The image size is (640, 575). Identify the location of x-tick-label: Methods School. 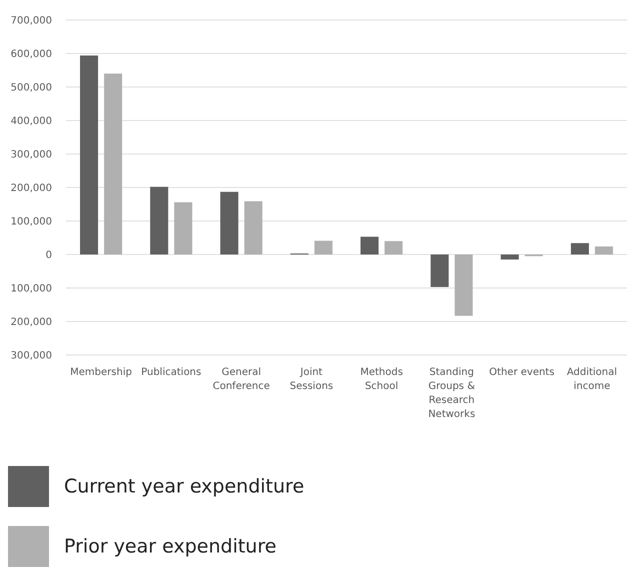
(381, 379).